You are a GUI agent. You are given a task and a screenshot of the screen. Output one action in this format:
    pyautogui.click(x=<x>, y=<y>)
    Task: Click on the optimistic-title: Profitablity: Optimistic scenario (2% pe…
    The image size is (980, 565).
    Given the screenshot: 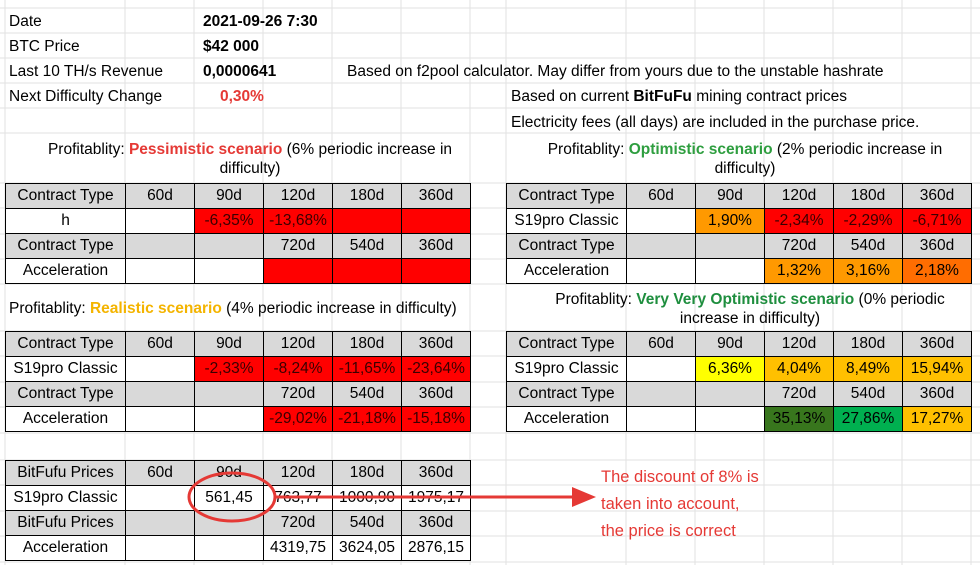 What is the action you would take?
    pyautogui.click(x=745, y=159)
    